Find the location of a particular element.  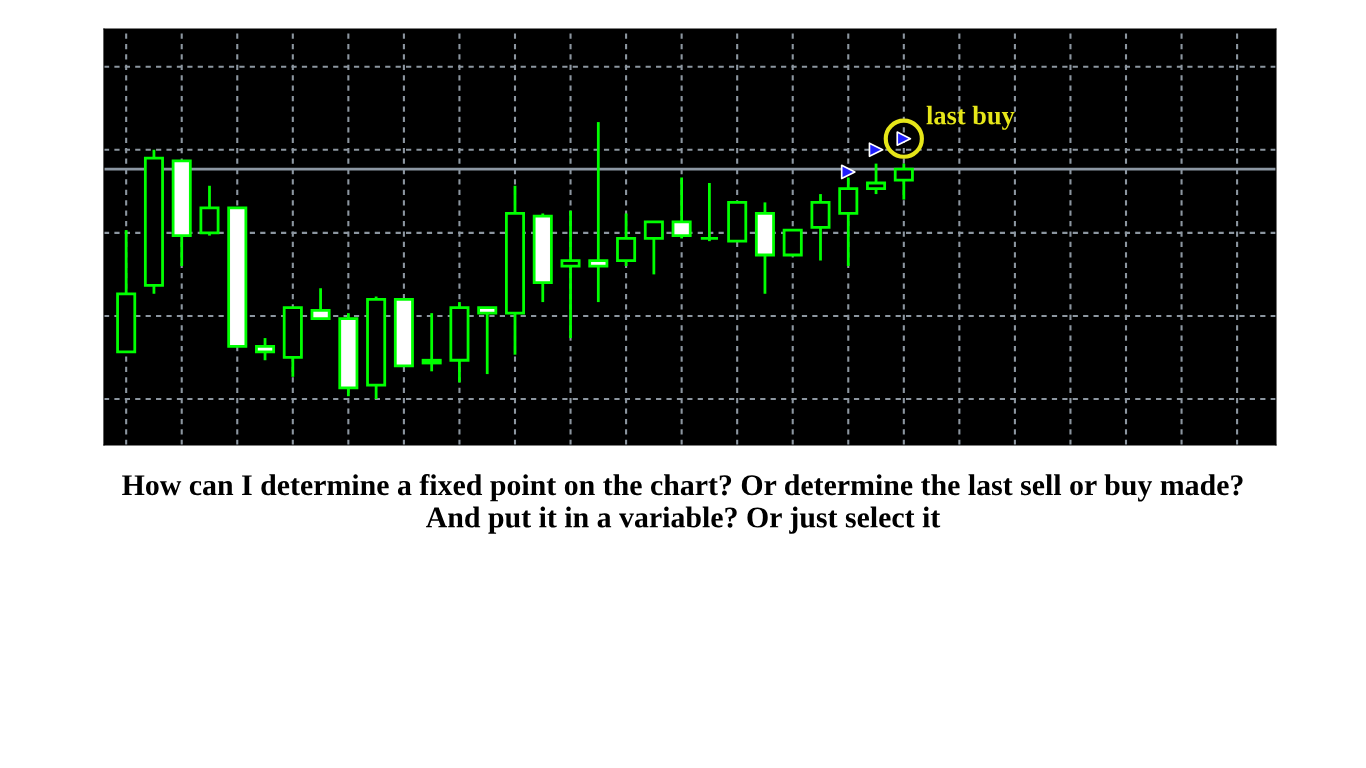

annotation: last buy is located at coordinates (970, 117).